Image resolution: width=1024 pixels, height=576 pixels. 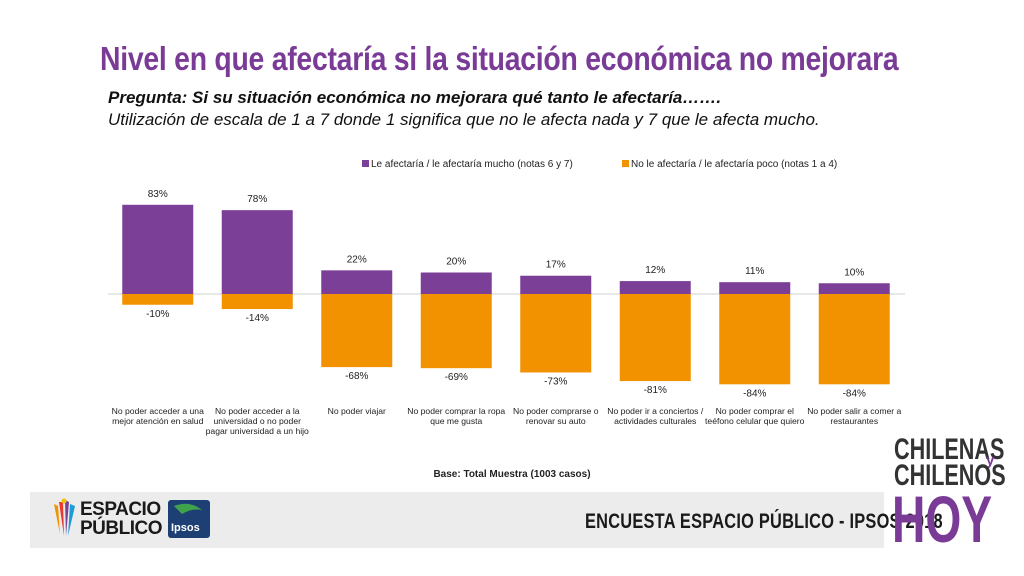 What do you see at coordinates (854, 272) in the screenshot?
I see `data-label-positive: 10%` at bounding box center [854, 272].